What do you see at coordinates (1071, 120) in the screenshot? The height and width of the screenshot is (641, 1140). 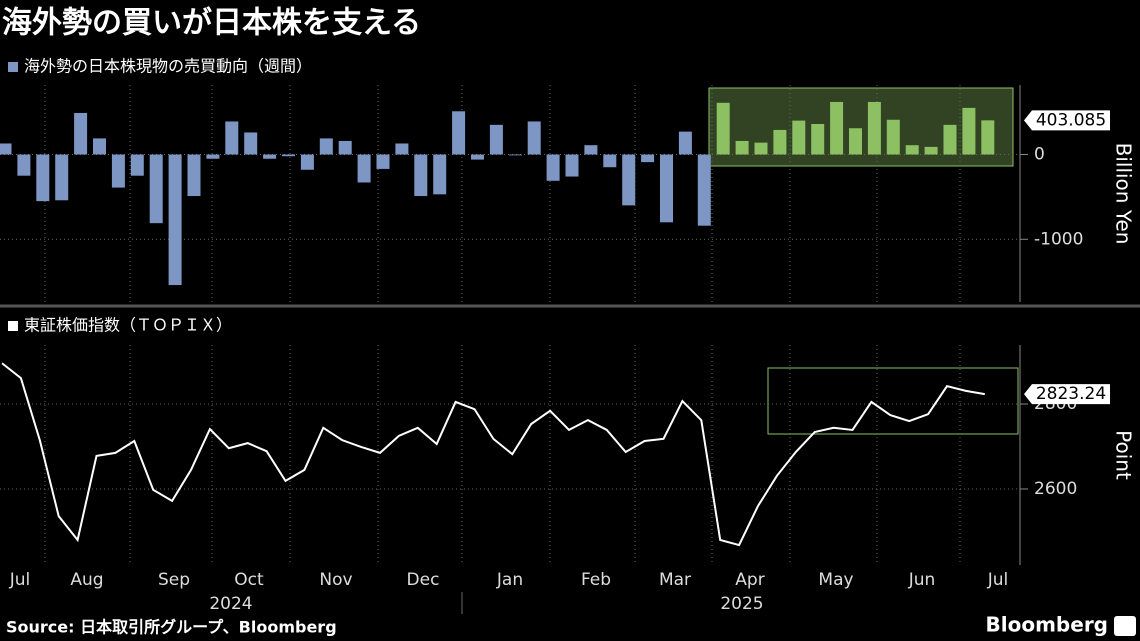 I see `value-label: 403.085` at bounding box center [1071, 120].